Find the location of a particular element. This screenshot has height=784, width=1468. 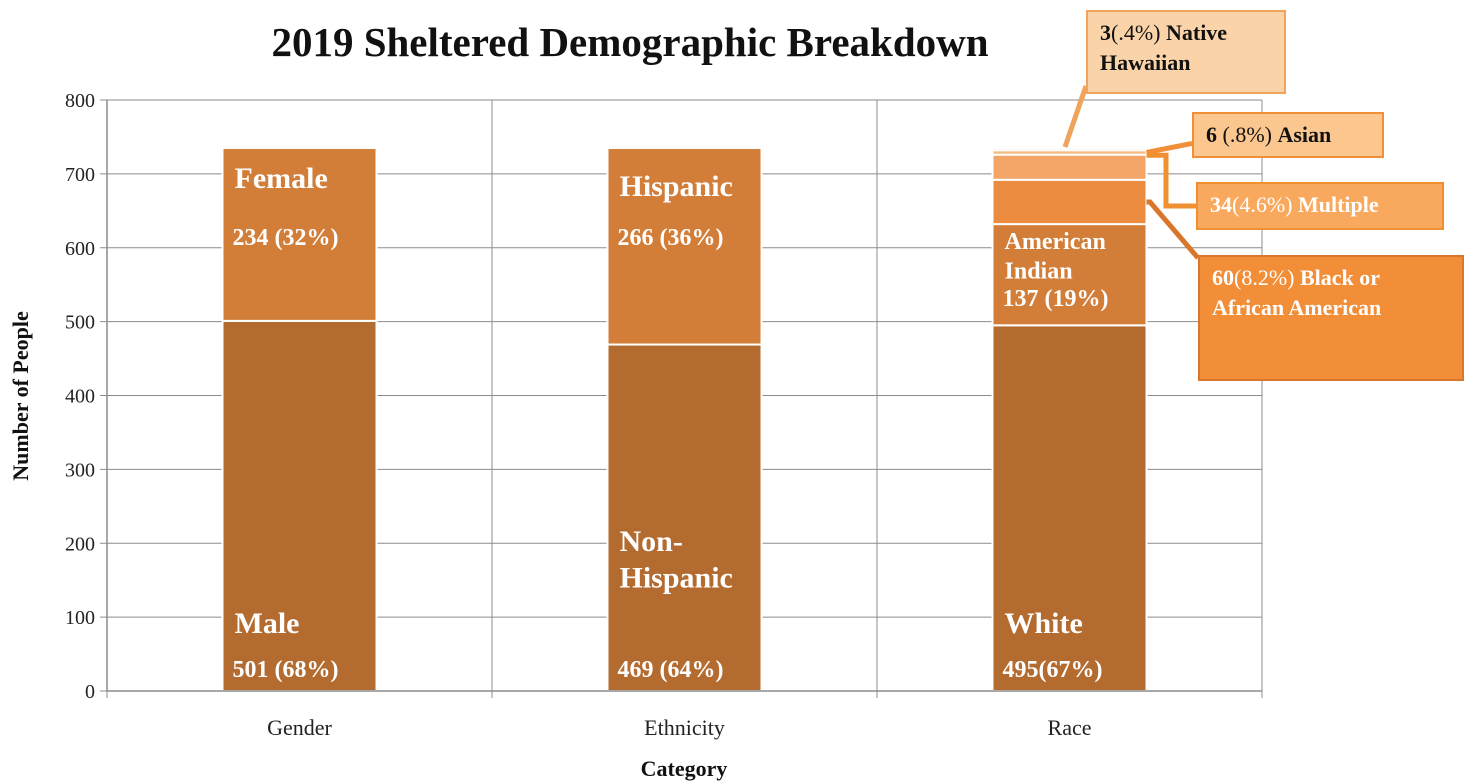

y-tick-label: 0 is located at coordinates (90, 692).